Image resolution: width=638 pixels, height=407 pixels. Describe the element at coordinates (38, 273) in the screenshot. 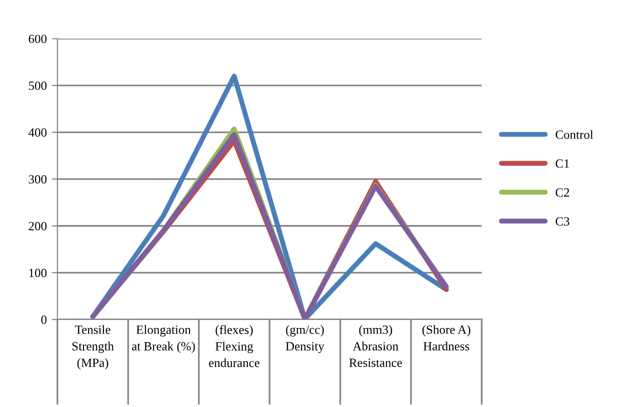

I see `y-tick-label: 100` at that location.